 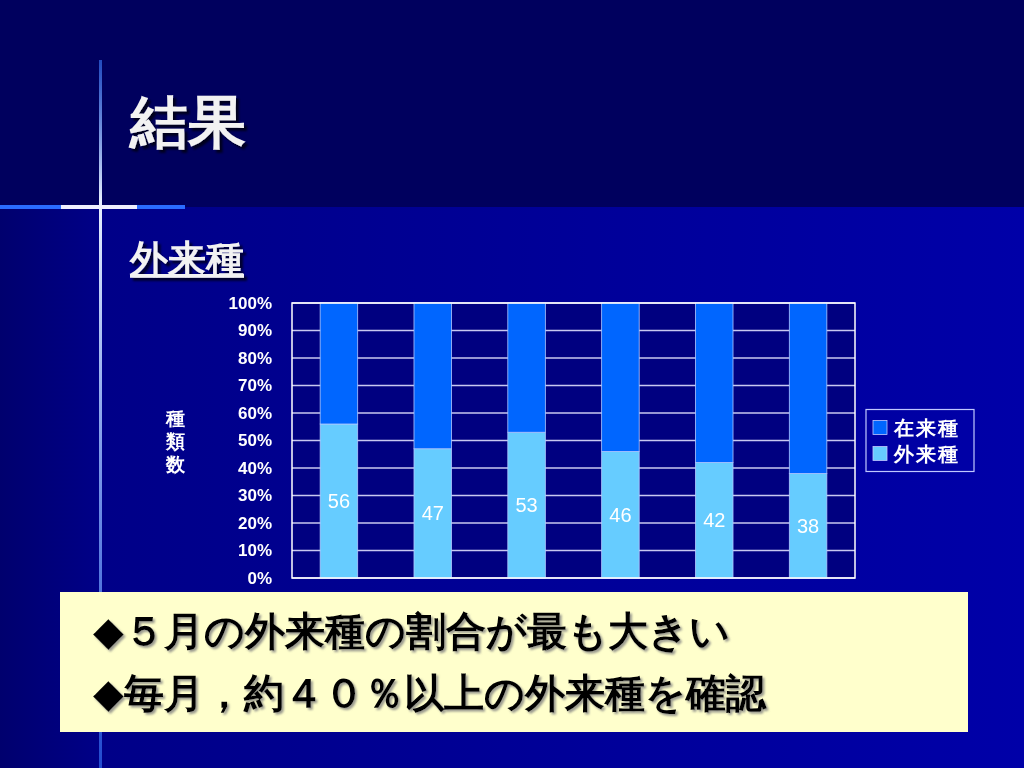 I want to click on y-axis-title: 種類数, so click(x=175, y=440).